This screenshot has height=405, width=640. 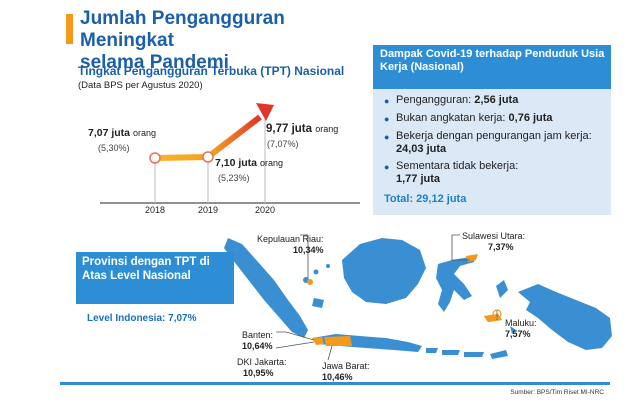 What do you see at coordinates (518, 334) in the screenshot?
I see `label-maluku-value: 7,57%` at bounding box center [518, 334].